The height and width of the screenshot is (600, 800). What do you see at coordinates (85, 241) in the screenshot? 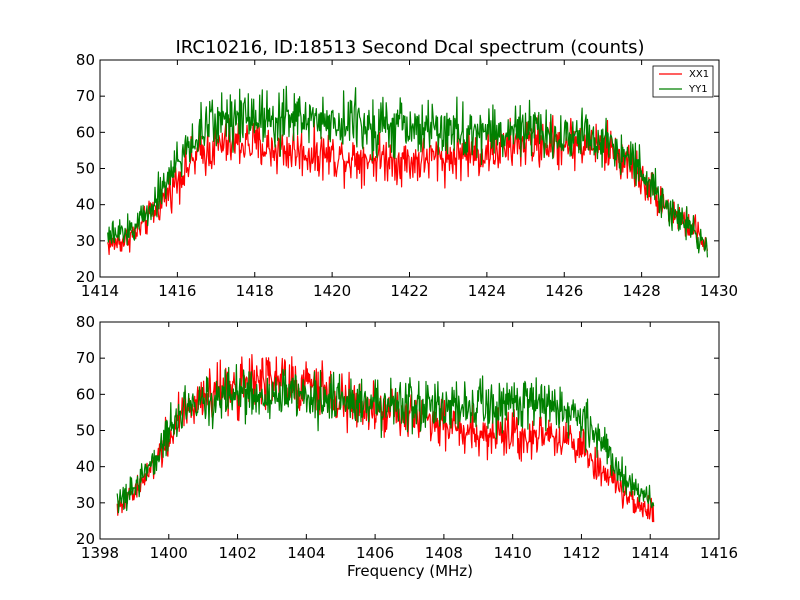
I see `top-y-tick-label: 30` at bounding box center [85, 241].